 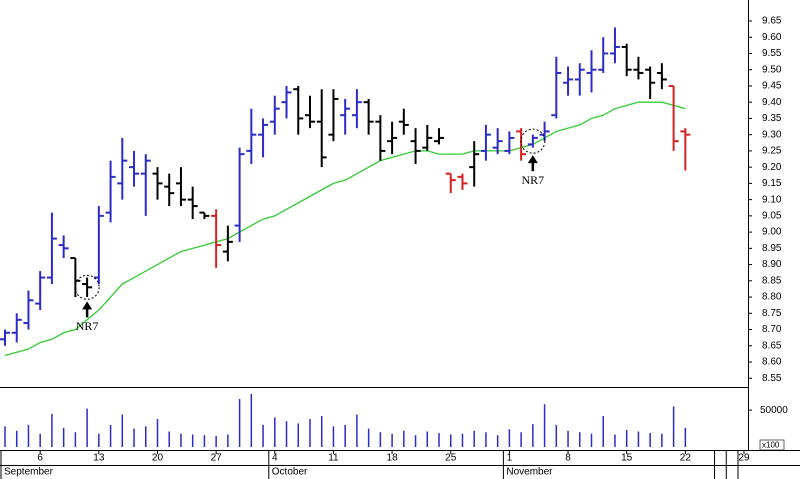 What do you see at coordinates (451, 458) in the screenshot?
I see `x-tick-label: 25` at bounding box center [451, 458].